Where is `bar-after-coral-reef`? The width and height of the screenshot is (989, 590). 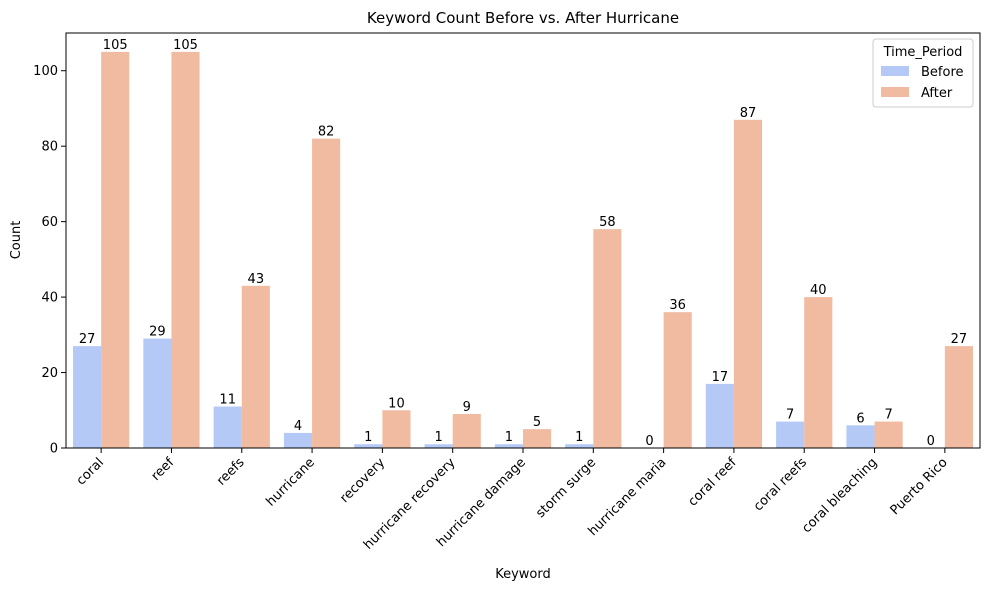 bar-after-coral-reef is located at coordinates (748, 283).